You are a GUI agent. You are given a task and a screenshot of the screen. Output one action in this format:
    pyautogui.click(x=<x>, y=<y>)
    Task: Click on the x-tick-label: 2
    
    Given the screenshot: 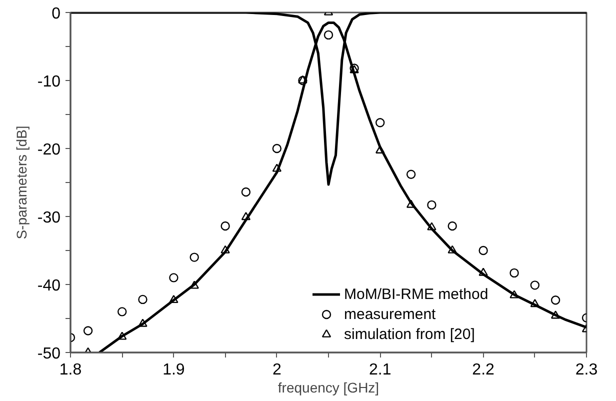 What is the action you would take?
    pyautogui.click(x=277, y=370)
    